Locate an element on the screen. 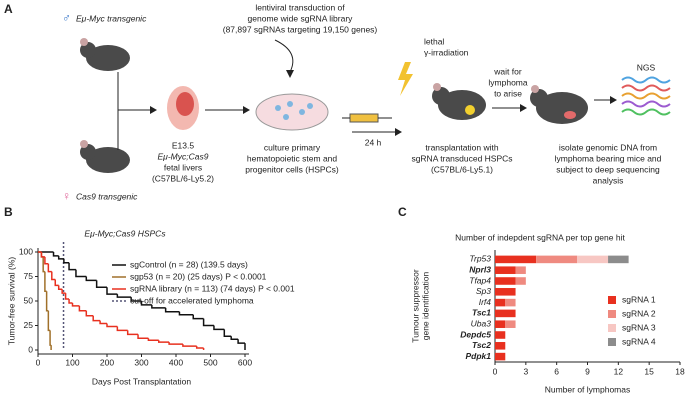  x-axis-label: Days Post Transplantation is located at coordinates (141, 381).